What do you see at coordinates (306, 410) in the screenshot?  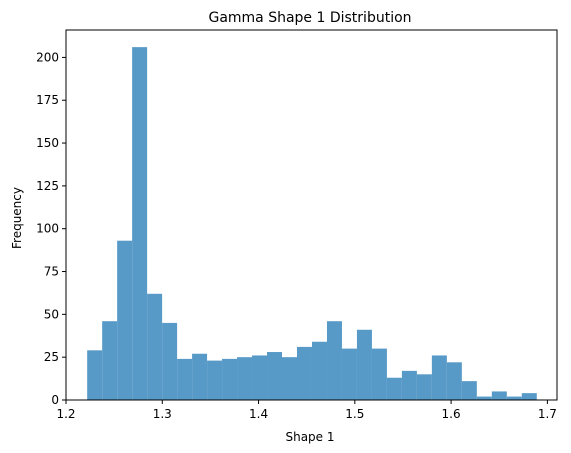 I see `x-axis: 1.2 1.3 1.4 1.5 1.6 1.7` at bounding box center [306, 410].